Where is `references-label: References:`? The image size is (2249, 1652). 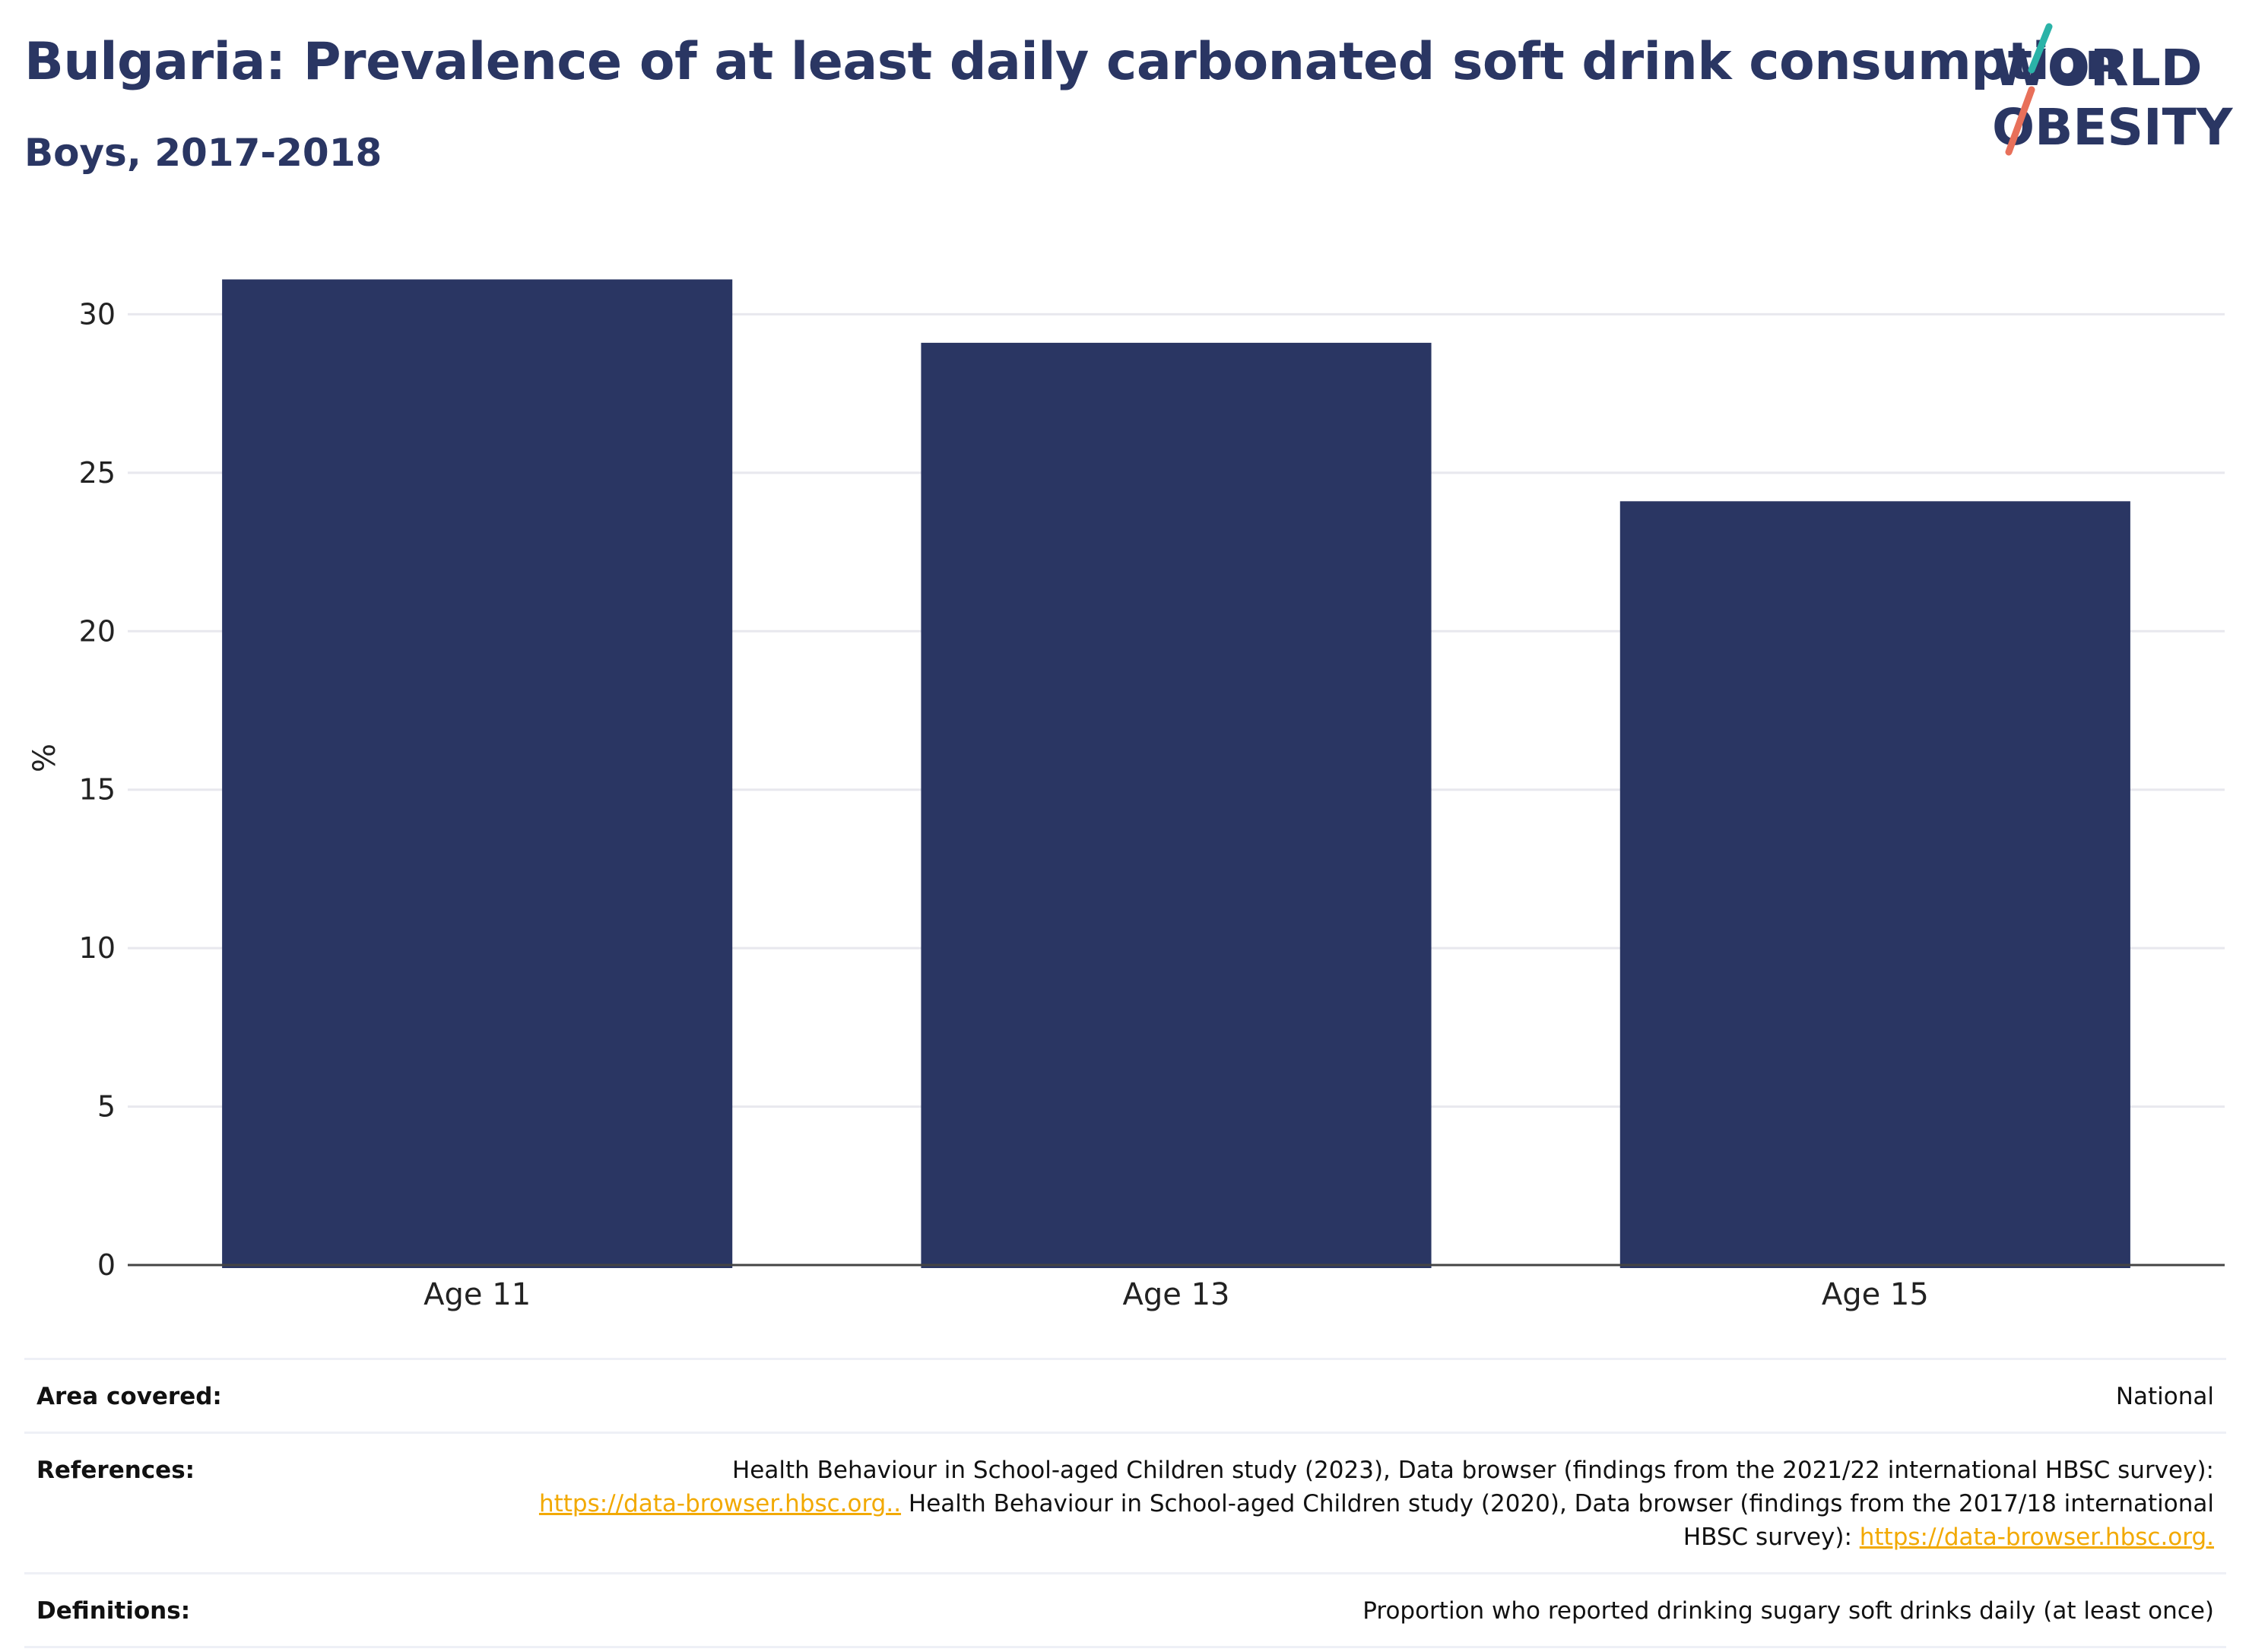 references-label: References: is located at coordinates (115, 1470).